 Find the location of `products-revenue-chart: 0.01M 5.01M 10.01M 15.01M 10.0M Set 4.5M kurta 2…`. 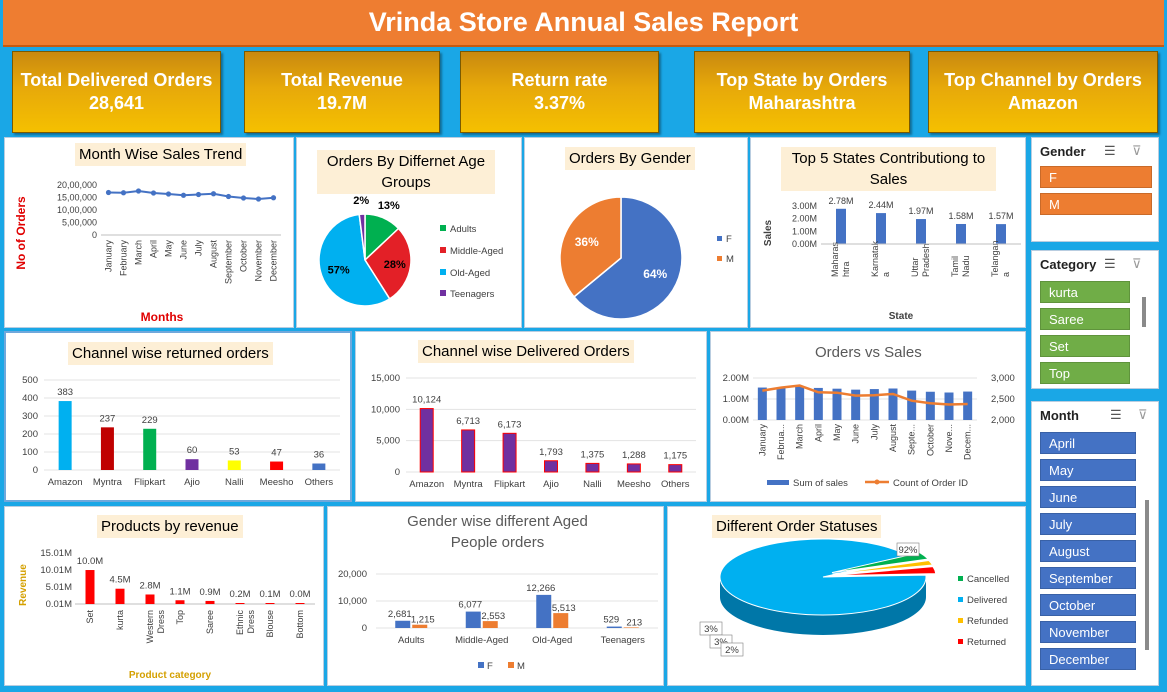

products-revenue-chart: 0.01M 5.01M 10.01M 15.01M 10.0M Set 4.5M kurta 2… is located at coordinates (166, 614).